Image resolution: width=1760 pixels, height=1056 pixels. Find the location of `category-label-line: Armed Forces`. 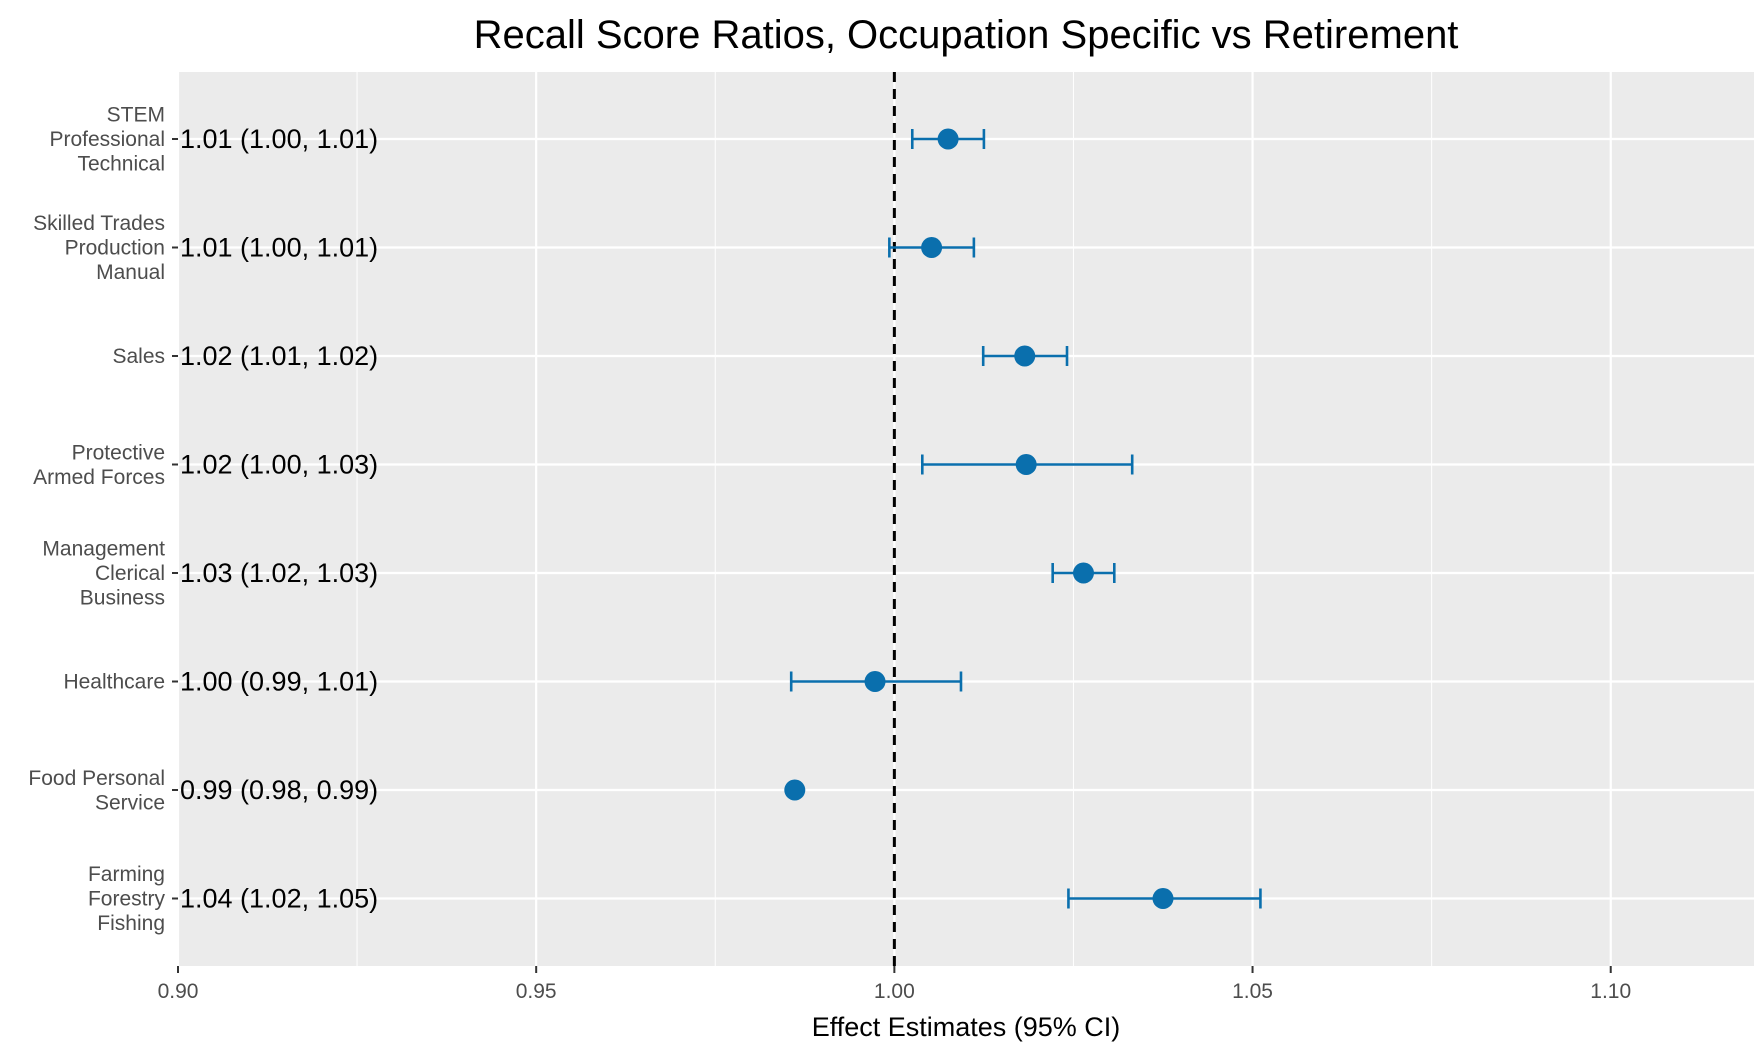

category-label-line: Armed Forces is located at coordinates (99, 477).